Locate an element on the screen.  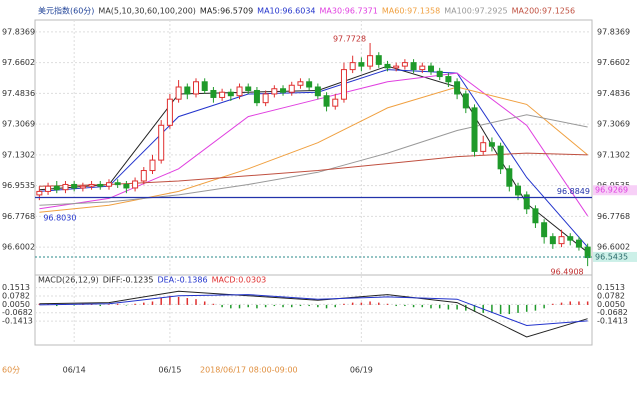
y-tick-label: 97.6602 is located at coordinates (18, 62).